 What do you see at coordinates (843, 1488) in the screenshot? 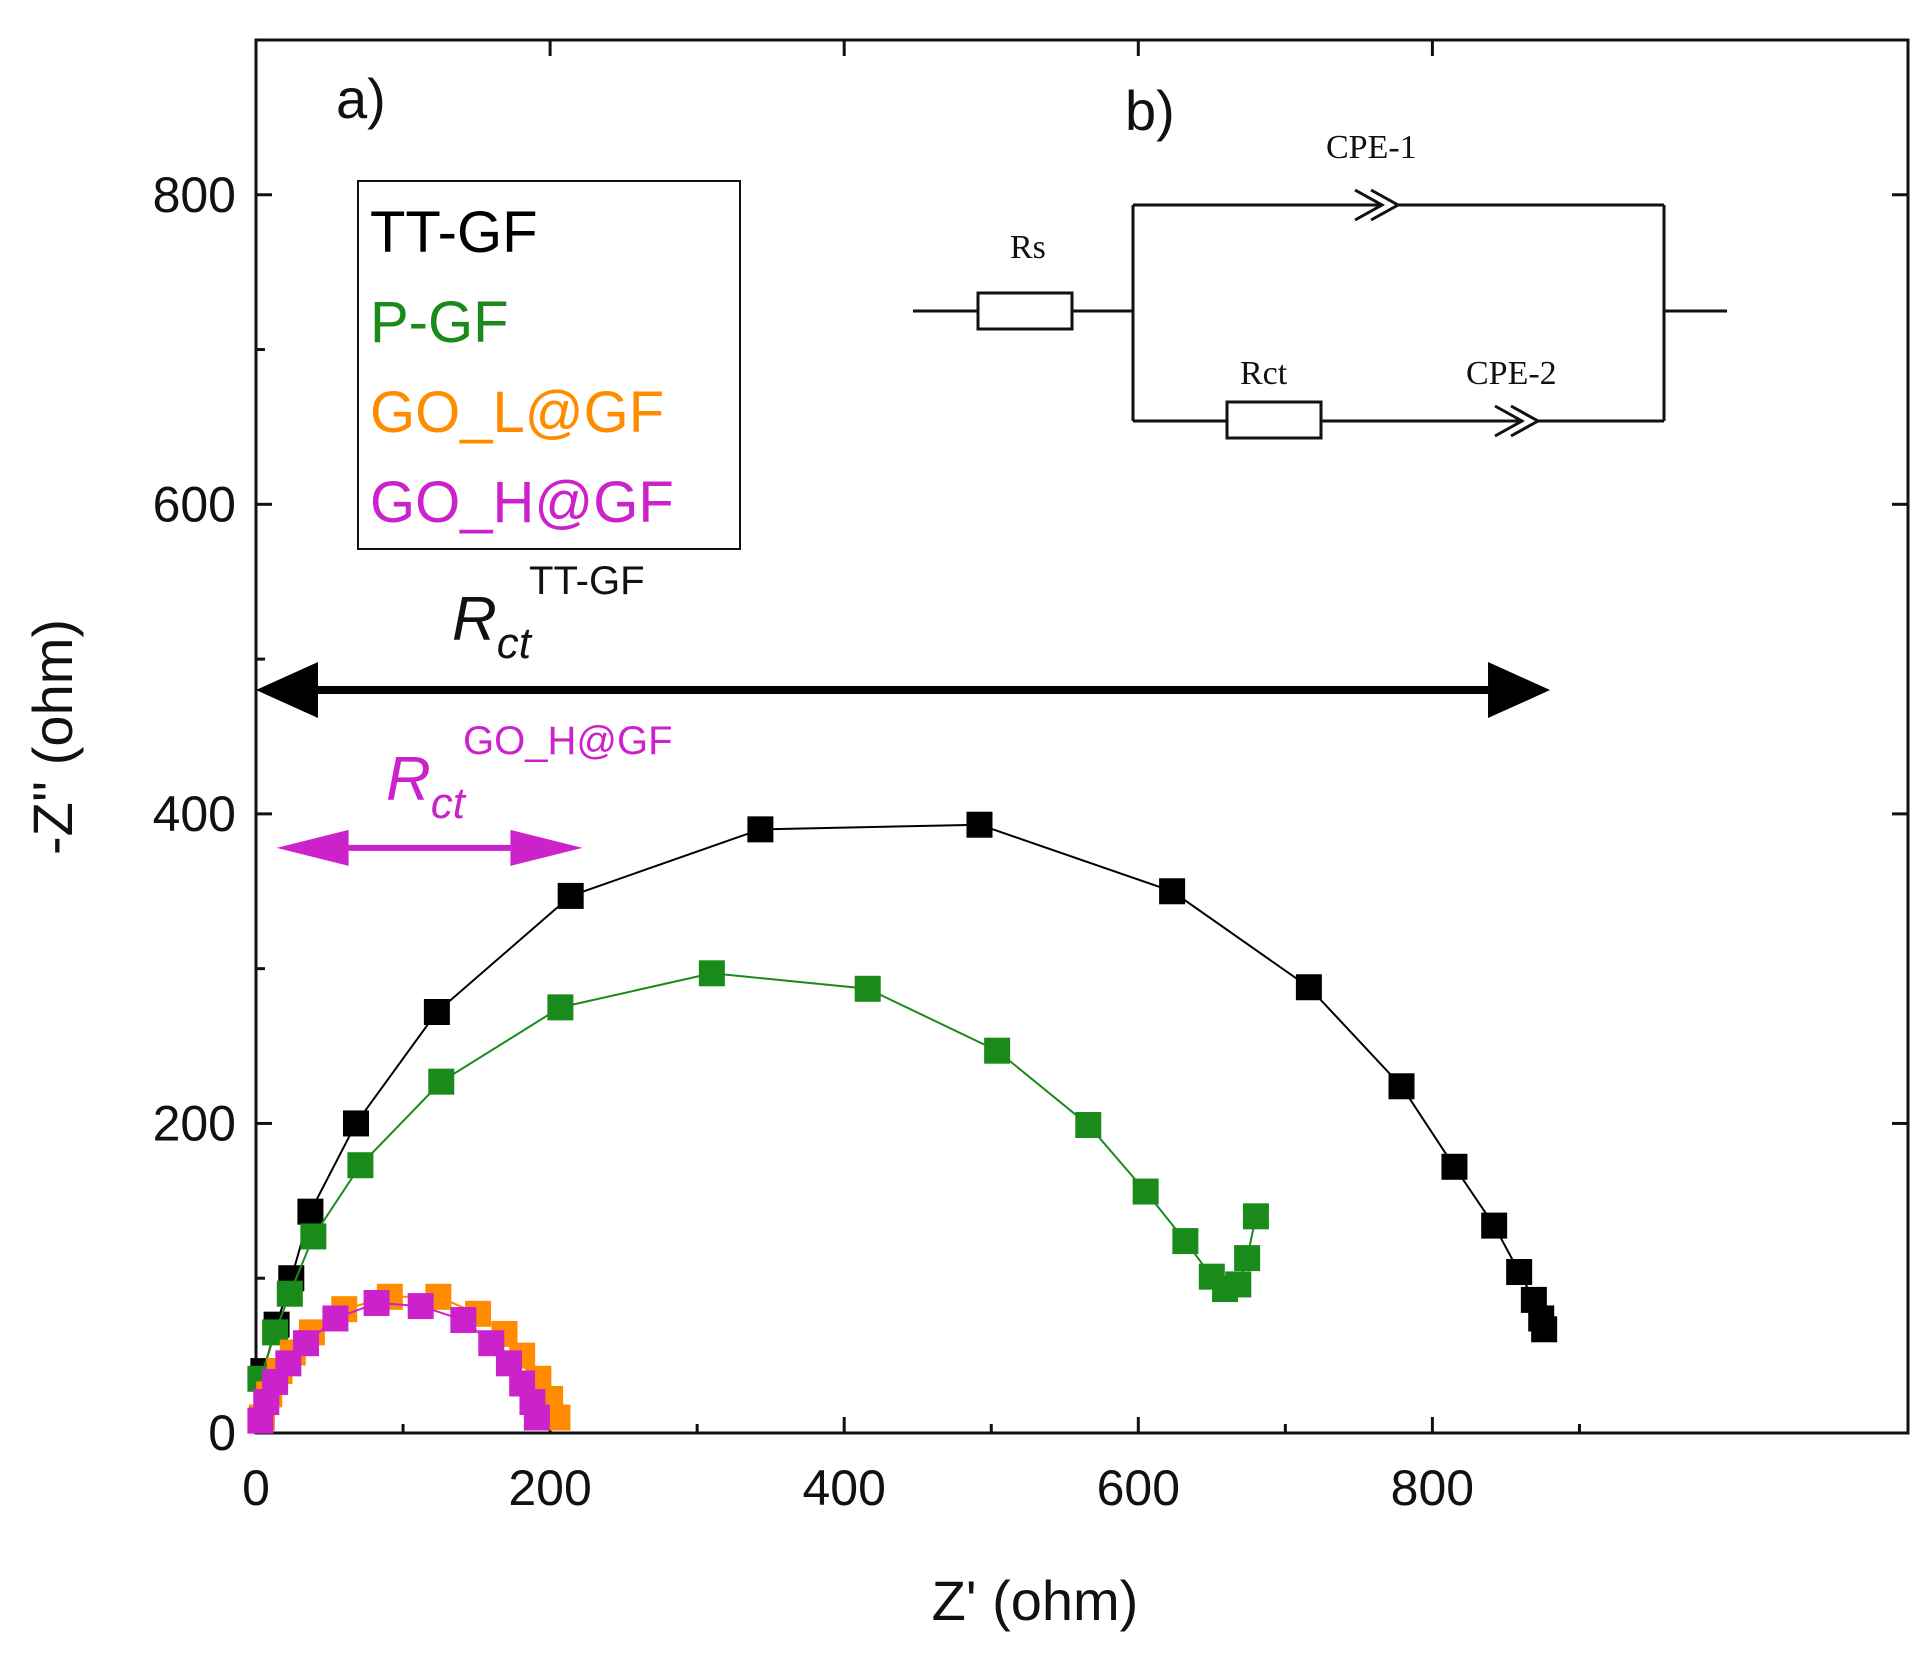
I see `x-tick-label-400: 400` at bounding box center [843, 1488].